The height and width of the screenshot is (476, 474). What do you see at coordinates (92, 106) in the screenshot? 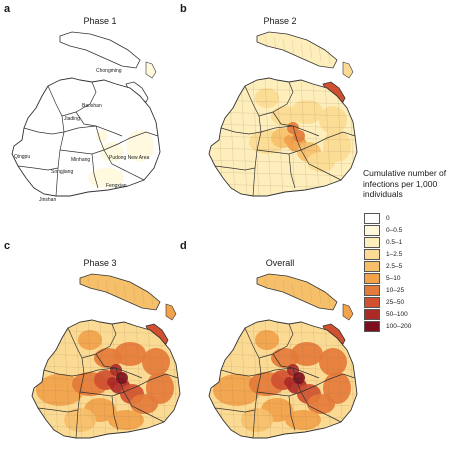
I see `district-label-baoshan: Baoshan` at bounding box center [92, 106].